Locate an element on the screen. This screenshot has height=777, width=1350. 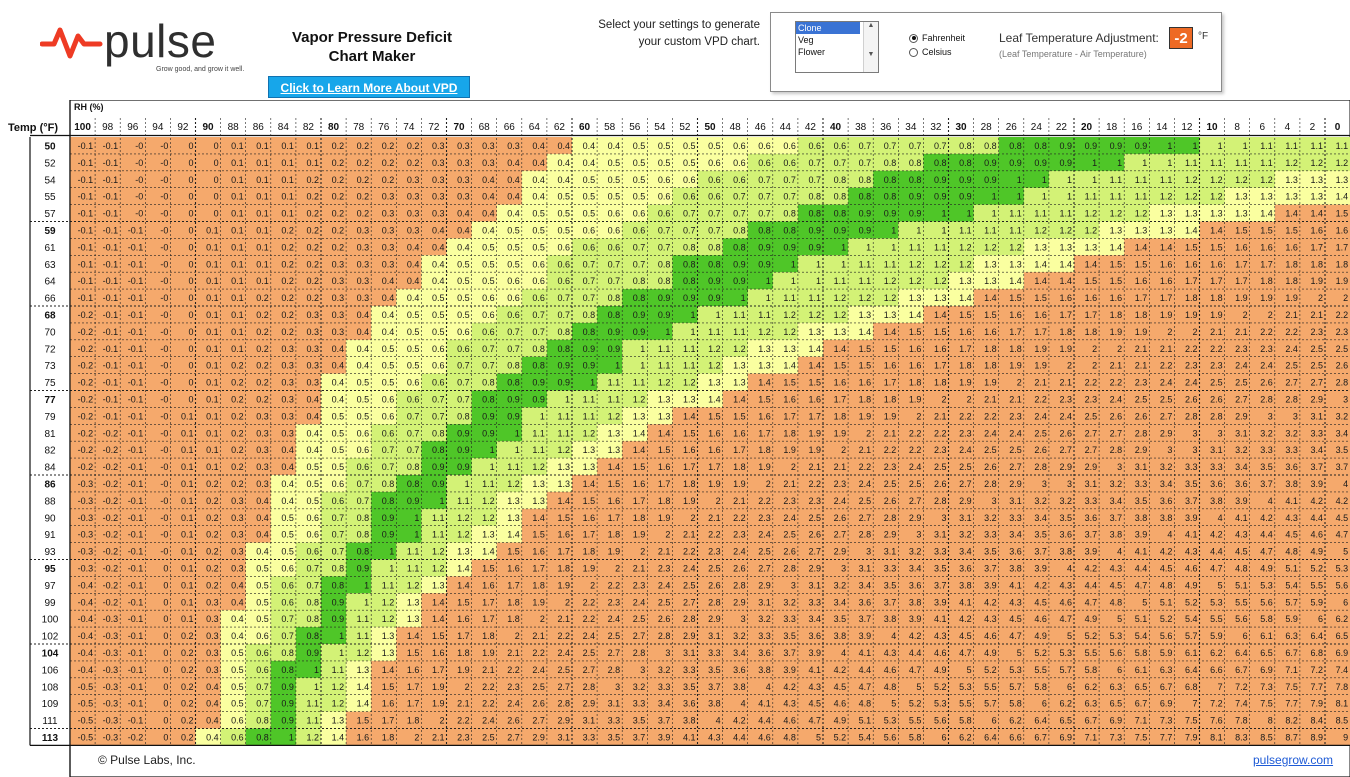
vpd-cell-value: 0.4 is located at coordinates (488, 214).